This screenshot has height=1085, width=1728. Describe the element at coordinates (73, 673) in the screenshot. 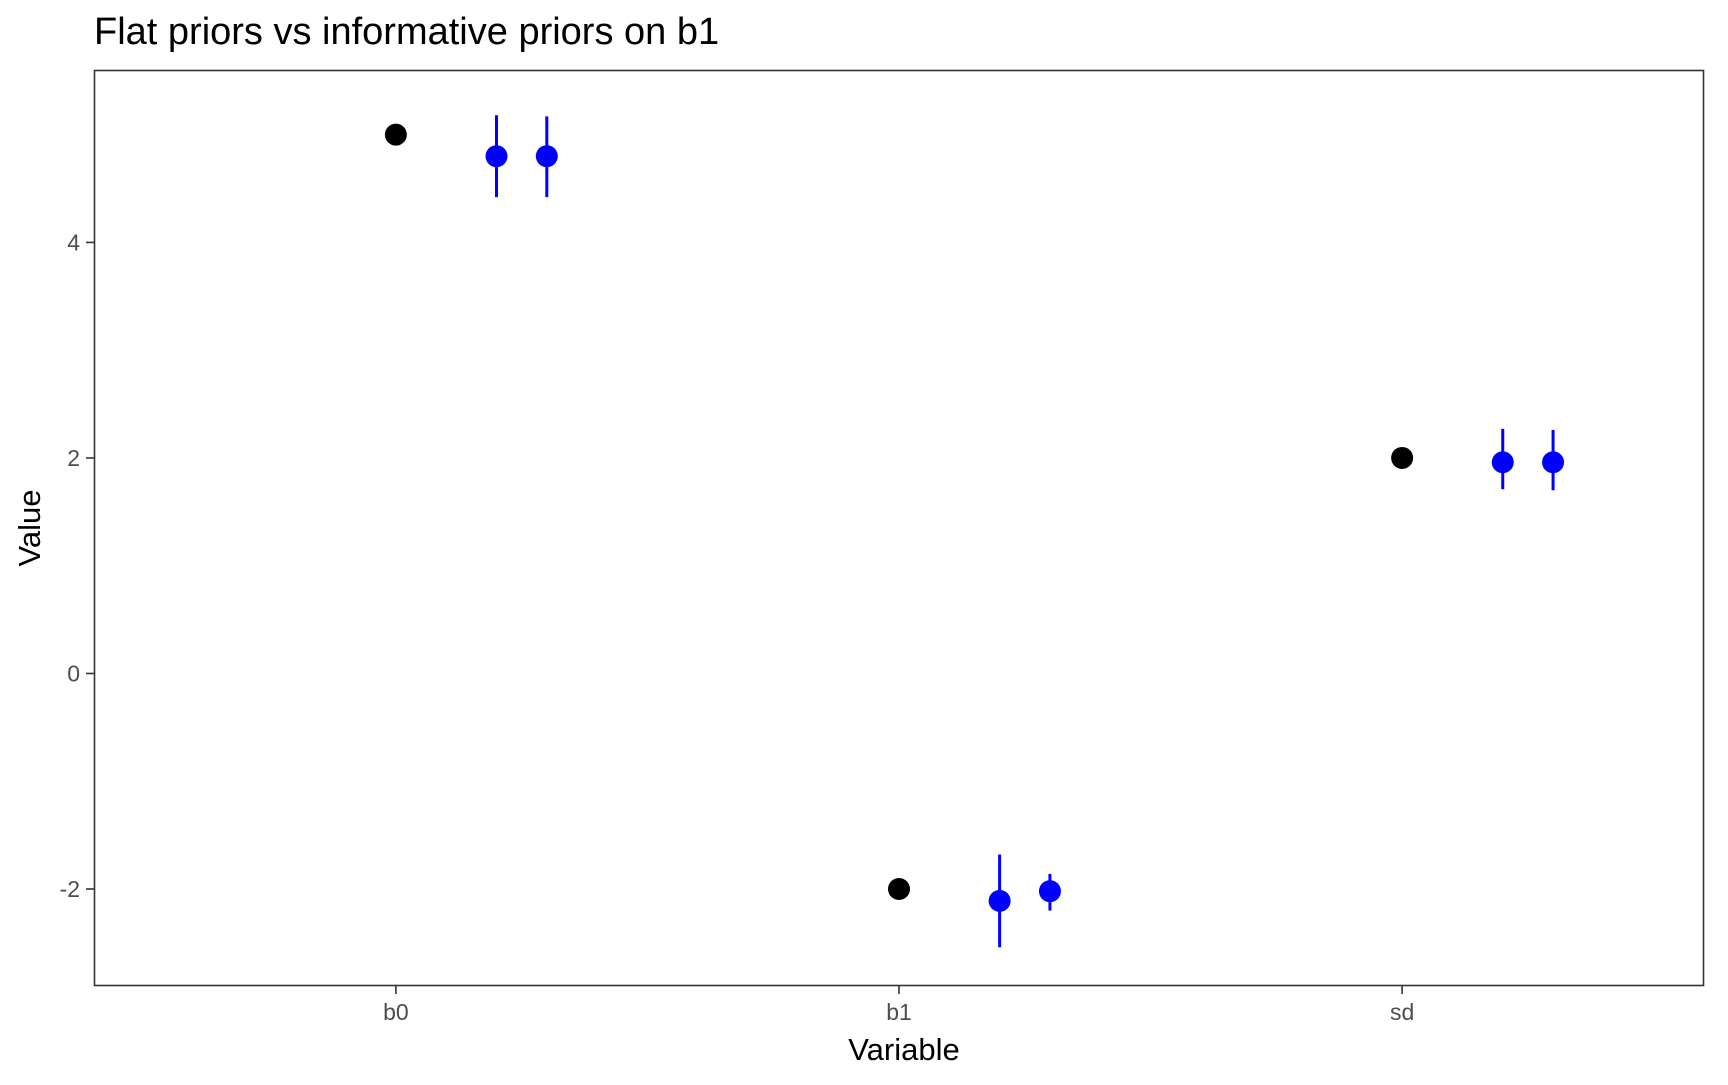

I see `y-tick-label: 0` at that location.